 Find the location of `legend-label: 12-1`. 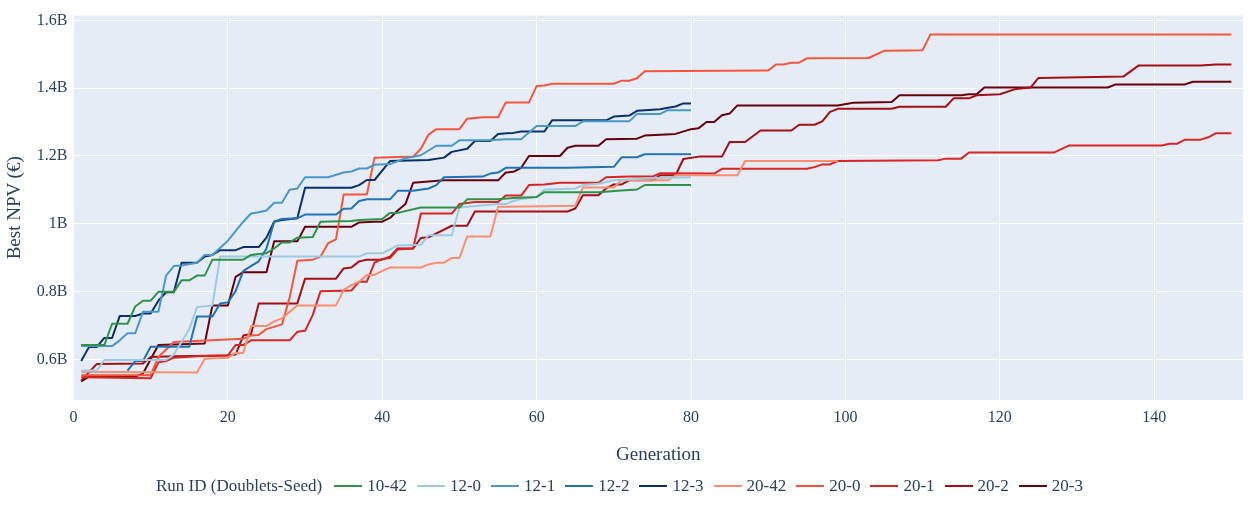

legend-label: 12-1 is located at coordinates (540, 486).